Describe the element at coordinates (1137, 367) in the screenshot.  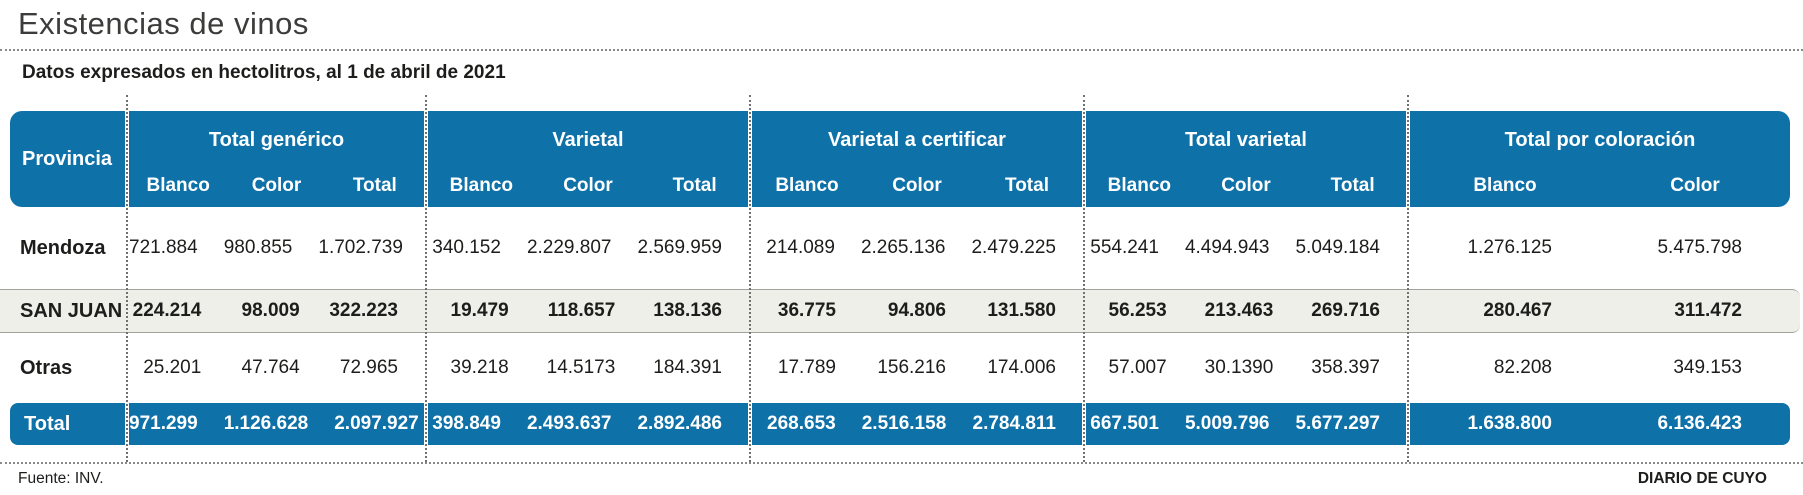
I see `table-cell: 57.007` at that location.